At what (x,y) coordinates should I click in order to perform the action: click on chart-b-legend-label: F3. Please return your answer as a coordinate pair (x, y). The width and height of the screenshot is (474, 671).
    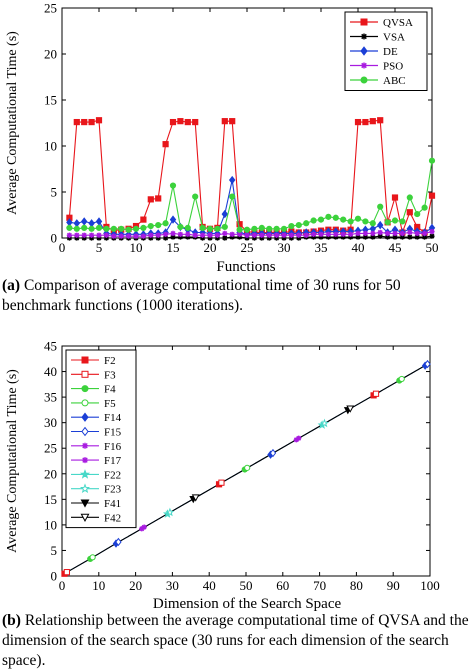
    Looking at the image, I should click on (110, 375).